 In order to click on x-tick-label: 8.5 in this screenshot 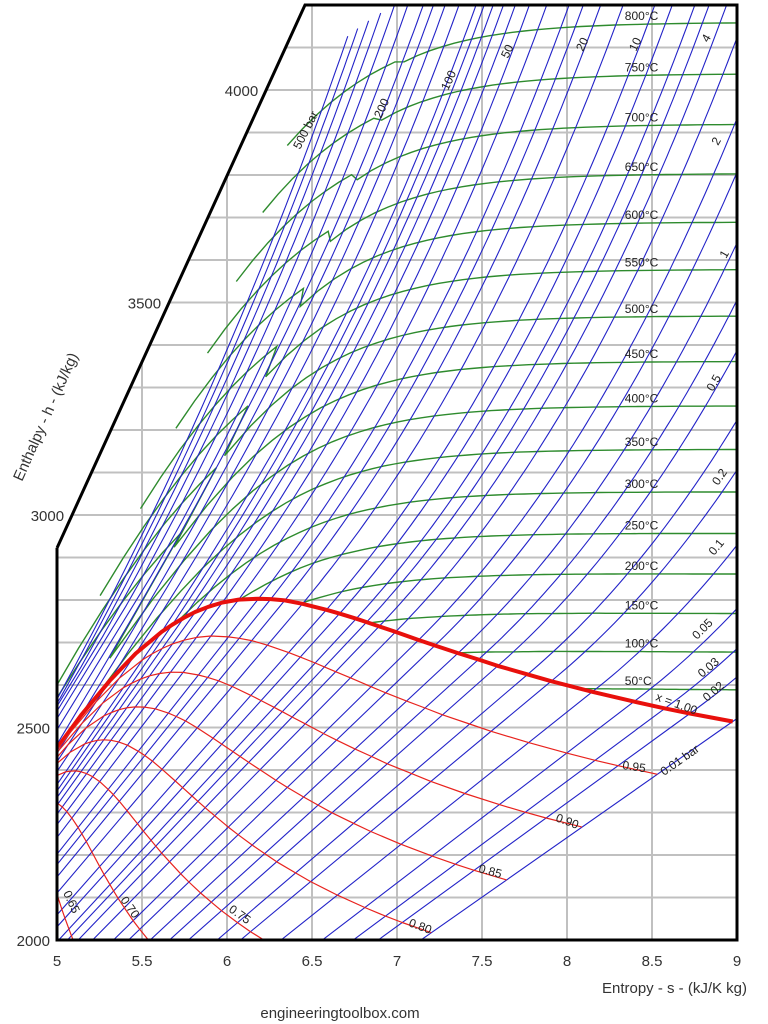, I will do `click(652, 961)`.